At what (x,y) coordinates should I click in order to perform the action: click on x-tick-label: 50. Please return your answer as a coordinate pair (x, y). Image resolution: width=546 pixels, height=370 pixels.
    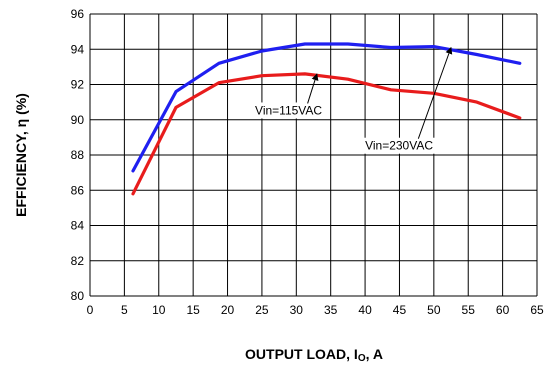
    Looking at the image, I should click on (434, 310).